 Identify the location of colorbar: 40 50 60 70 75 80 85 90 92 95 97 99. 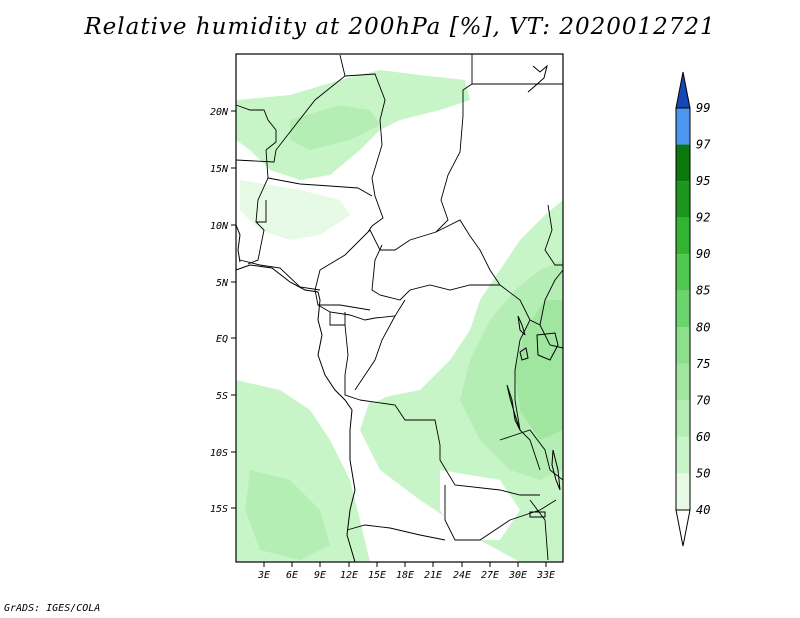
(693, 309).